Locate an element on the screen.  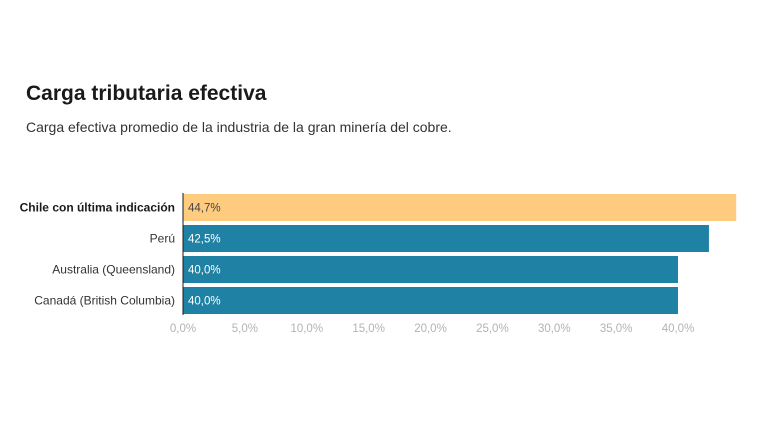
category-label-2: Australia (Queensland) is located at coordinates (113, 270).